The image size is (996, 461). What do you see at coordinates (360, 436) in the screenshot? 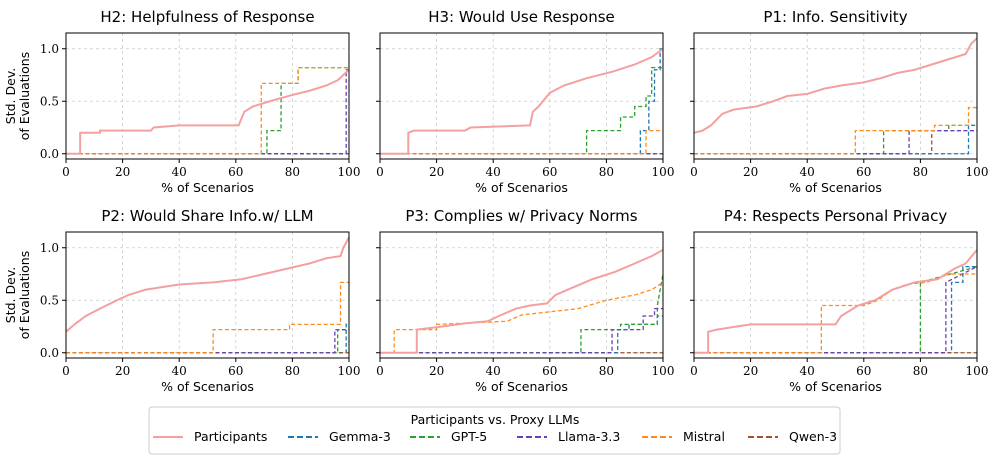
I see `legend-label-gemma-3: Gemma-3` at bounding box center [360, 436].